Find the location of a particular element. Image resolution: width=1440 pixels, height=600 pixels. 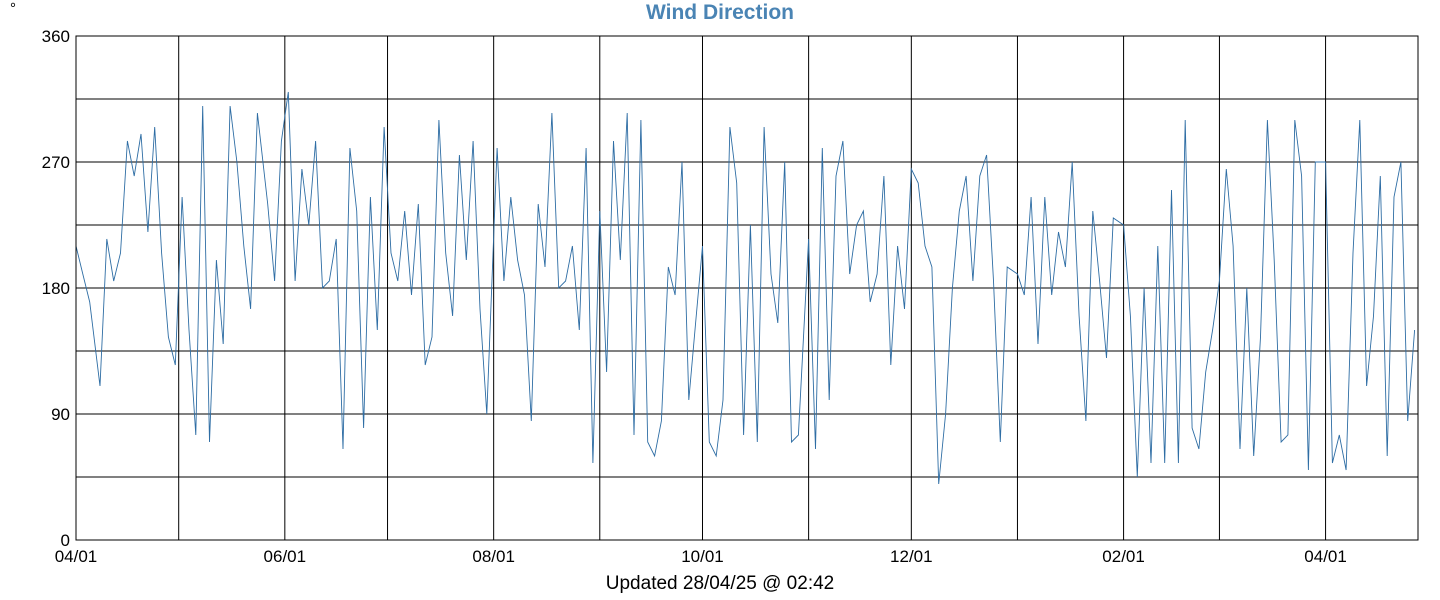

x-tick-labels: 04/01 06/01 08/01 10/01 12/01 02/01 04/01 is located at coordinates (701, 556).